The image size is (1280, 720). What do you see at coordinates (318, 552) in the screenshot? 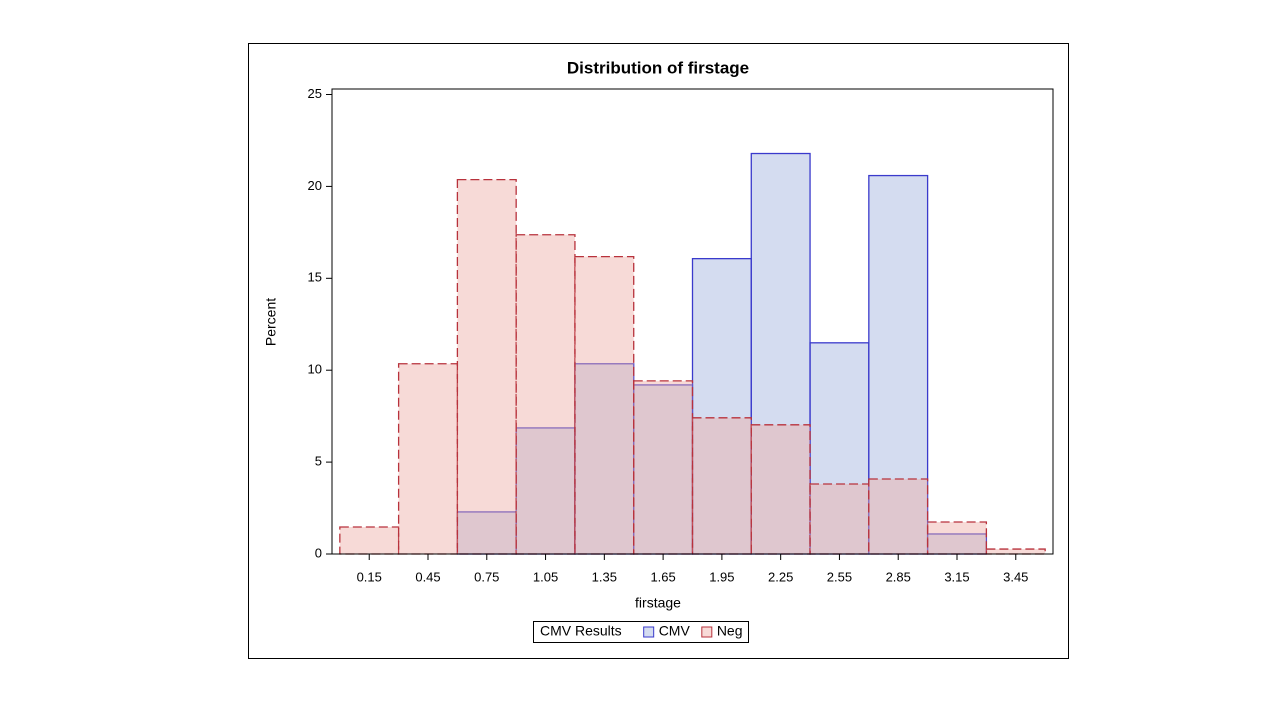
I see `y-tick-label: 0` at bounding box center [318, 552].